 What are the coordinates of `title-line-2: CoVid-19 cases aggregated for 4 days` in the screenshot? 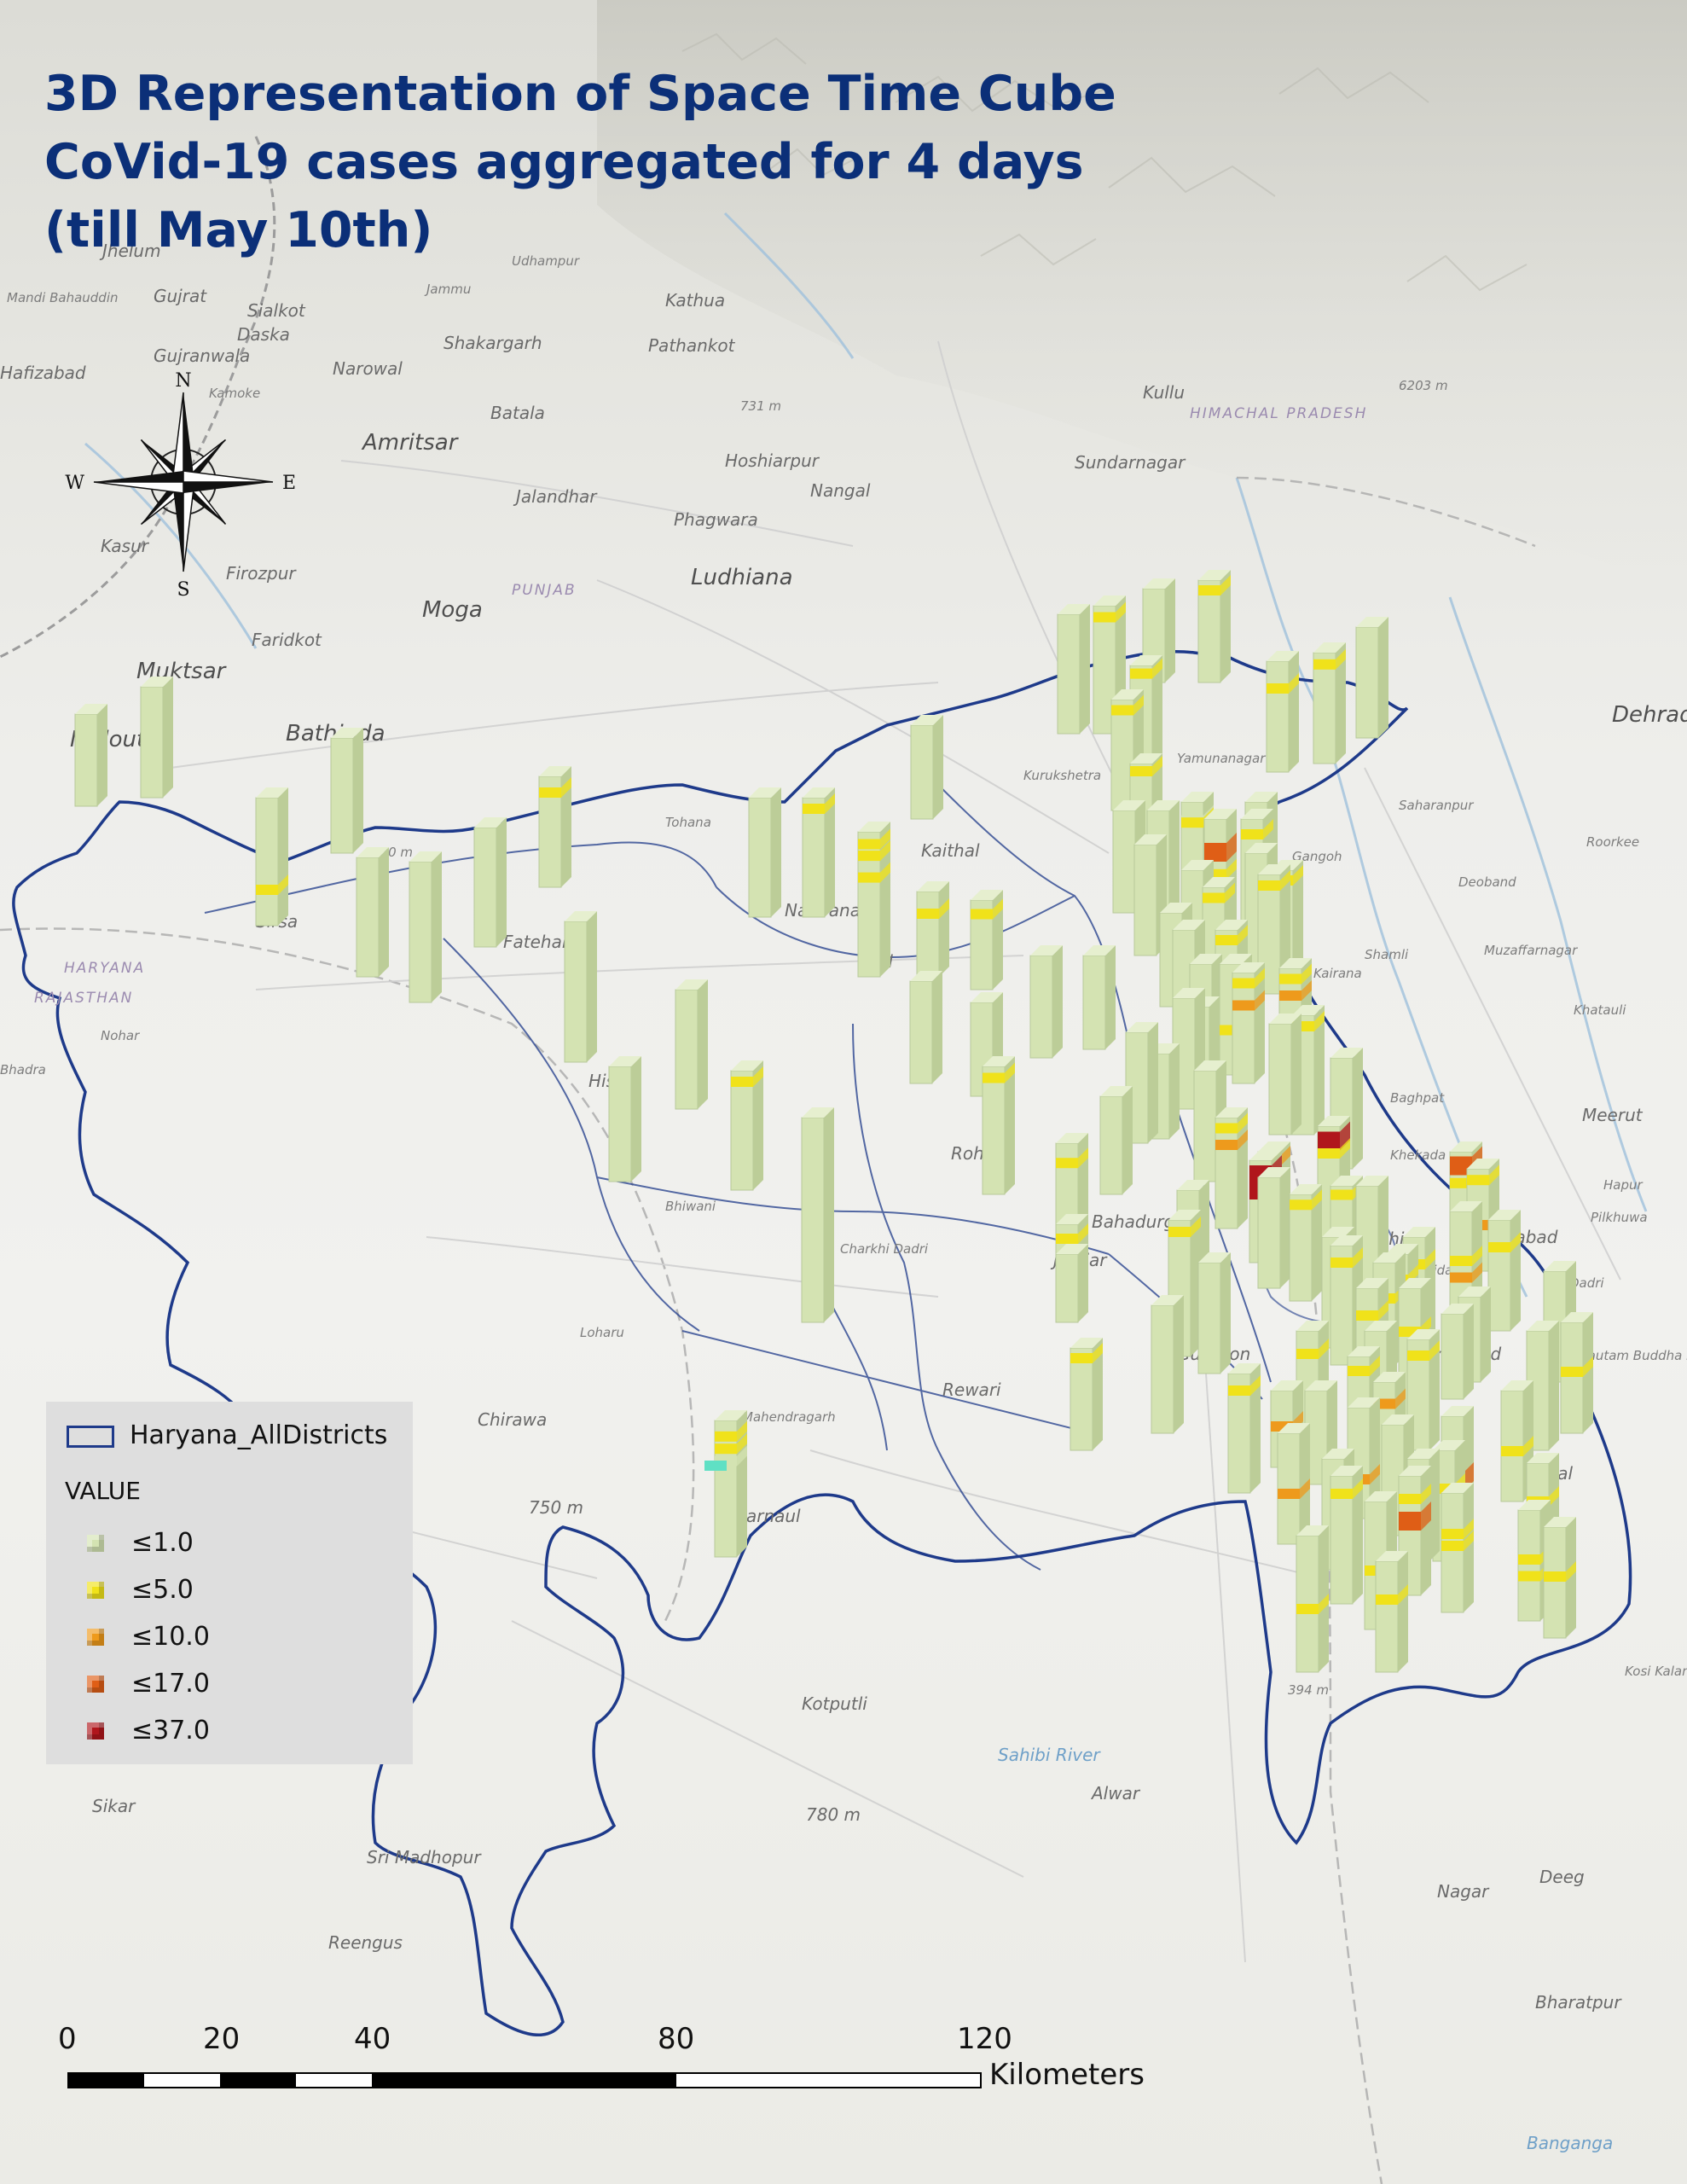 It's located at (564, 162).